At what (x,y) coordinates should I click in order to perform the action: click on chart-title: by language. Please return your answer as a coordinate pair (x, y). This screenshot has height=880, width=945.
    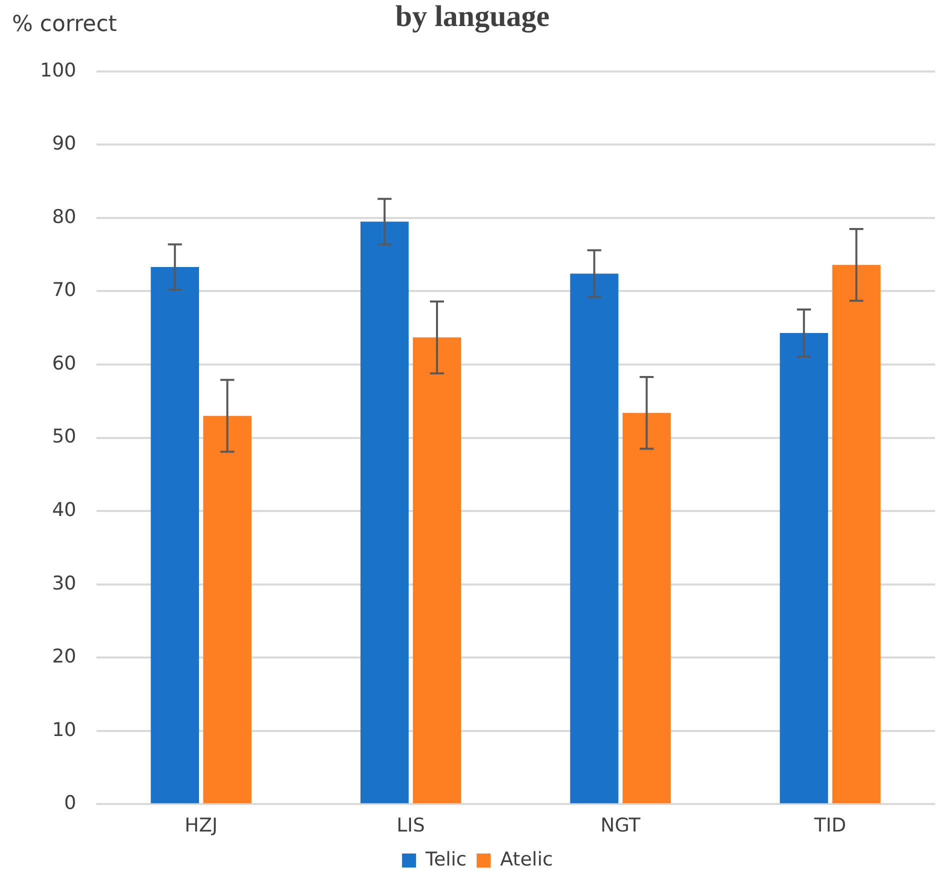
    Looking at the image, I should click on (472, 16).